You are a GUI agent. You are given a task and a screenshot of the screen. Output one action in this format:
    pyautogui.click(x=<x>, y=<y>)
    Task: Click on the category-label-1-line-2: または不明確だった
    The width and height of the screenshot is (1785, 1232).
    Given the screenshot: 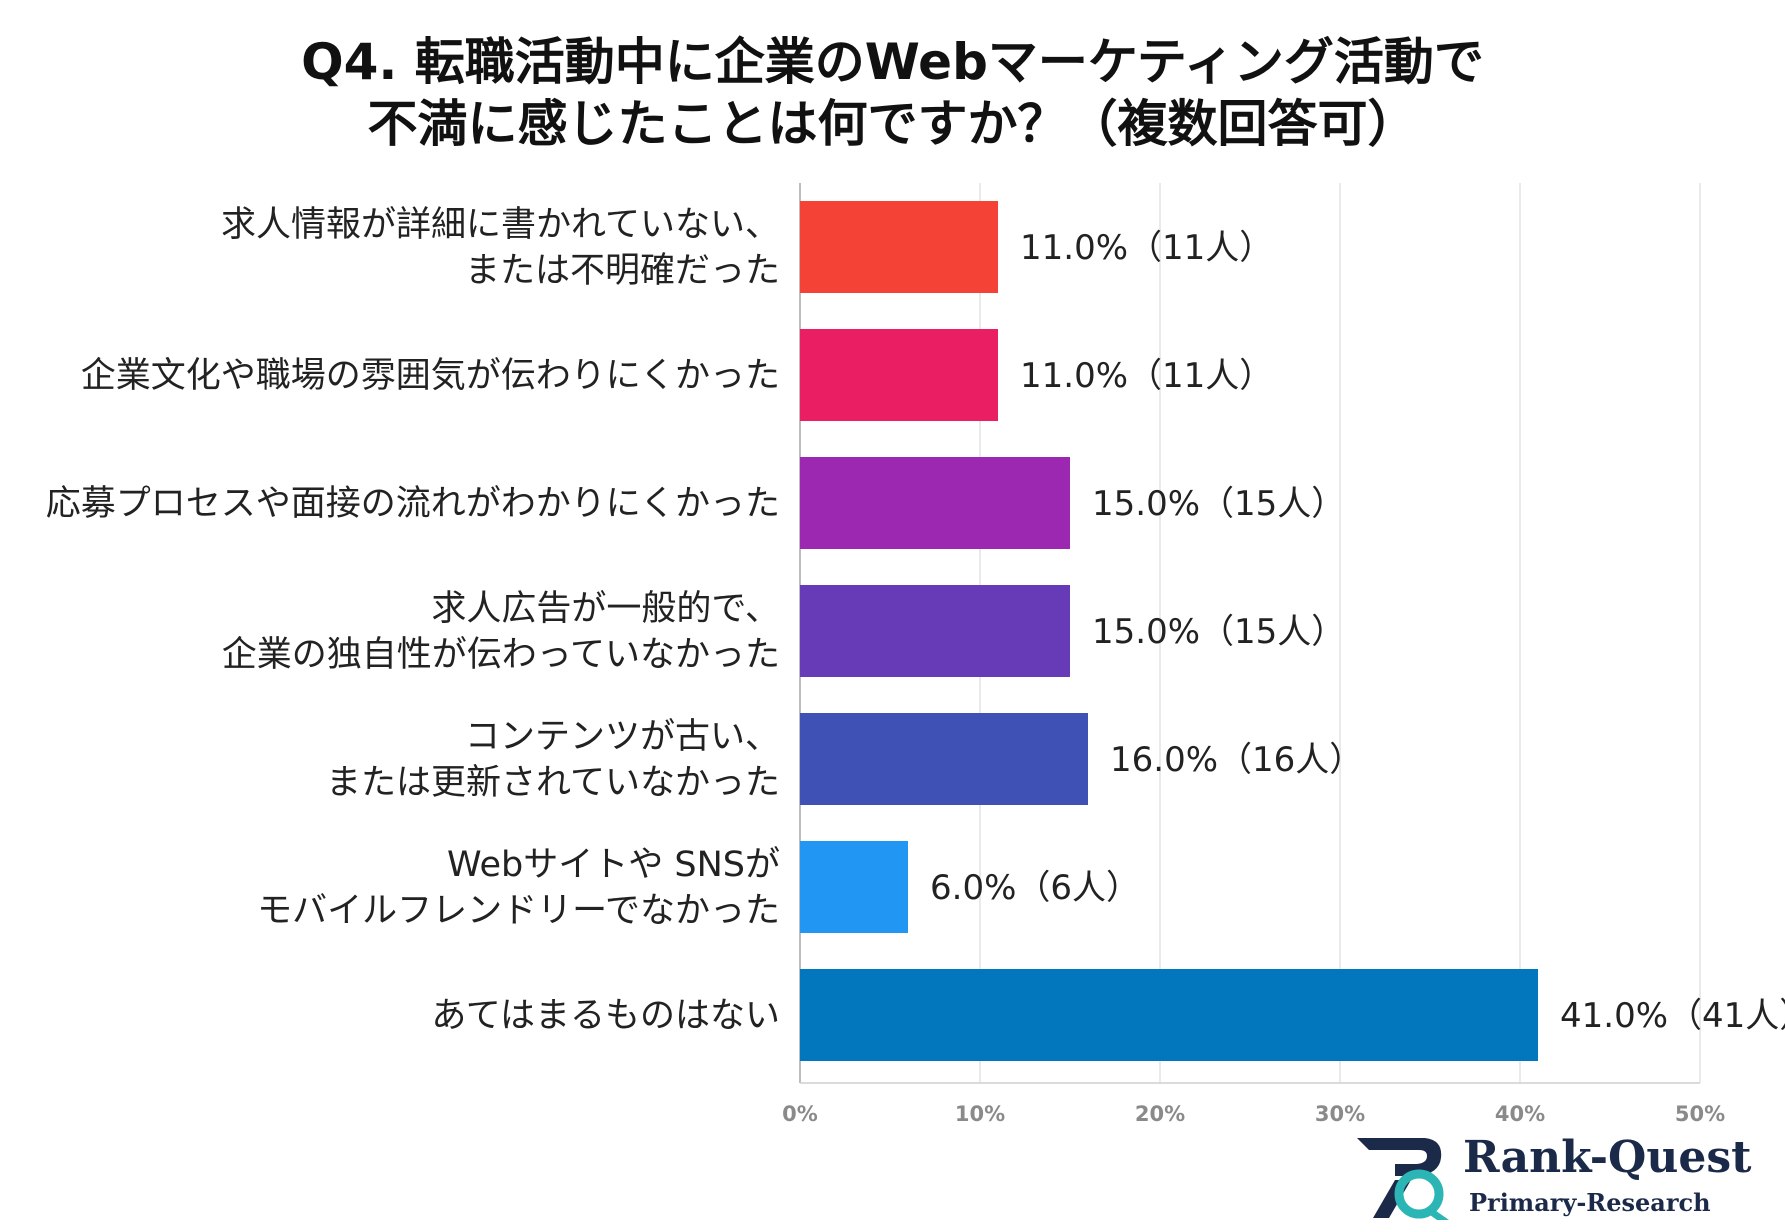 What is the action you would take?
    pyautogui.click(x=622, y=271)
    